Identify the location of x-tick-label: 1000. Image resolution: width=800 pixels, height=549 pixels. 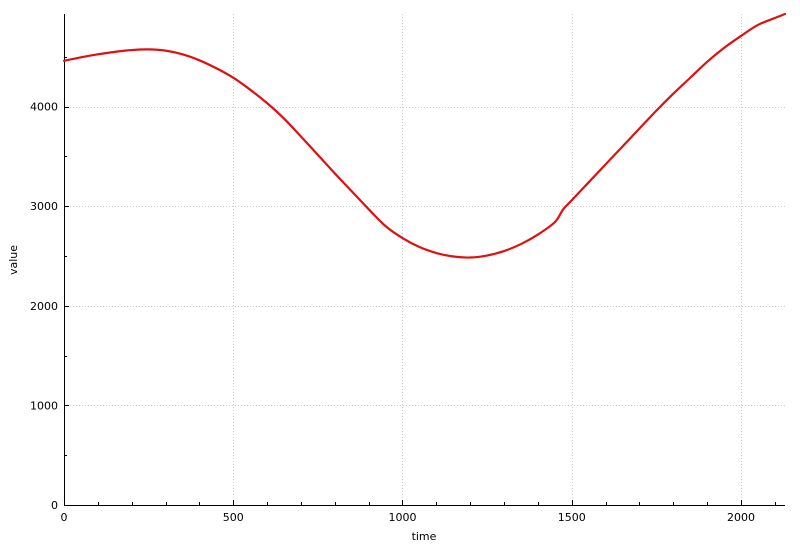
(402, 517).